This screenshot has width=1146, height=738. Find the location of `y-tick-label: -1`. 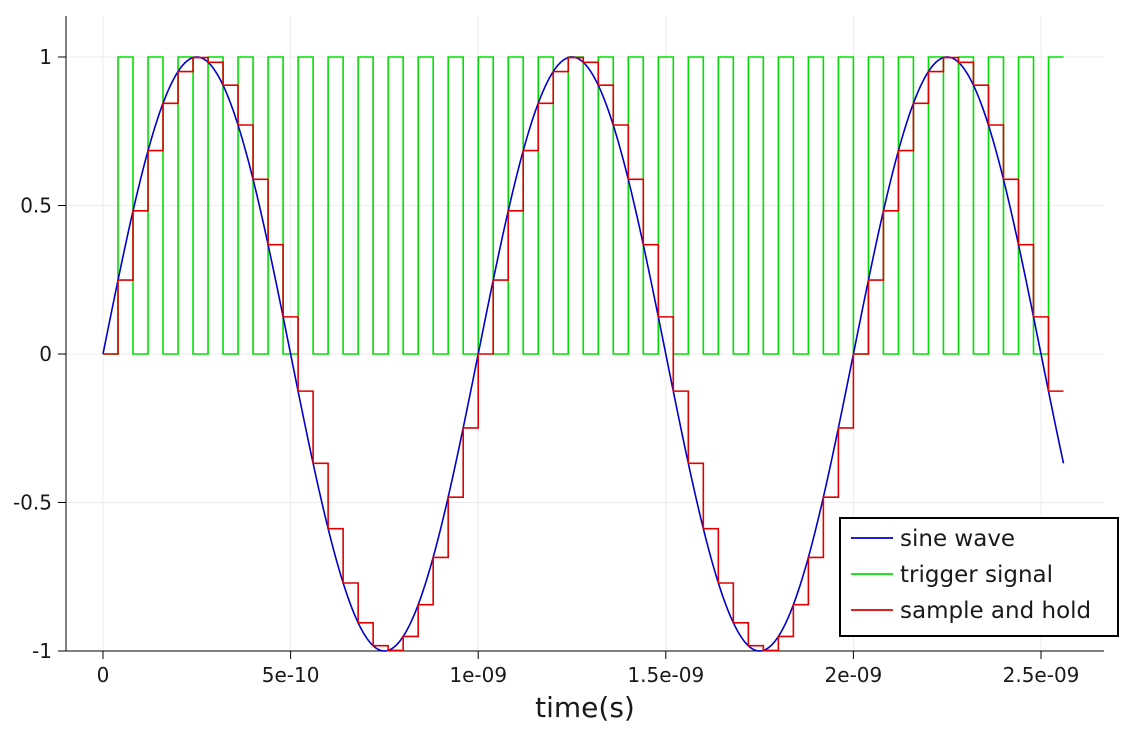

y-tick-label: -1 is located at coordinates (42, 651).